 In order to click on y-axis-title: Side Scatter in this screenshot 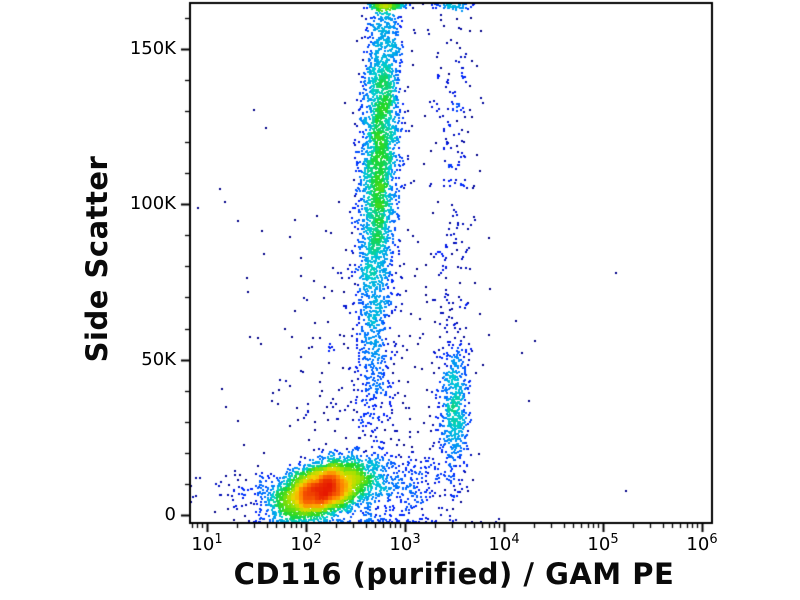, I will do `click(97, 259)`.